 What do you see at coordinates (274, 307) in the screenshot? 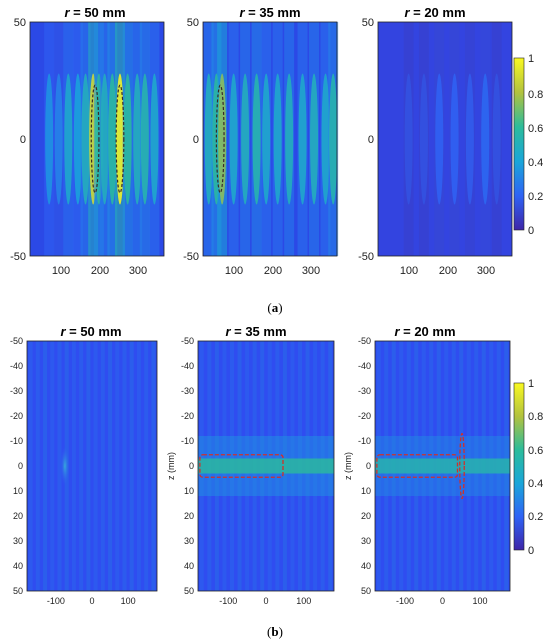
I see `figure-caption-a: (a)` at bounding box center [274, 307].